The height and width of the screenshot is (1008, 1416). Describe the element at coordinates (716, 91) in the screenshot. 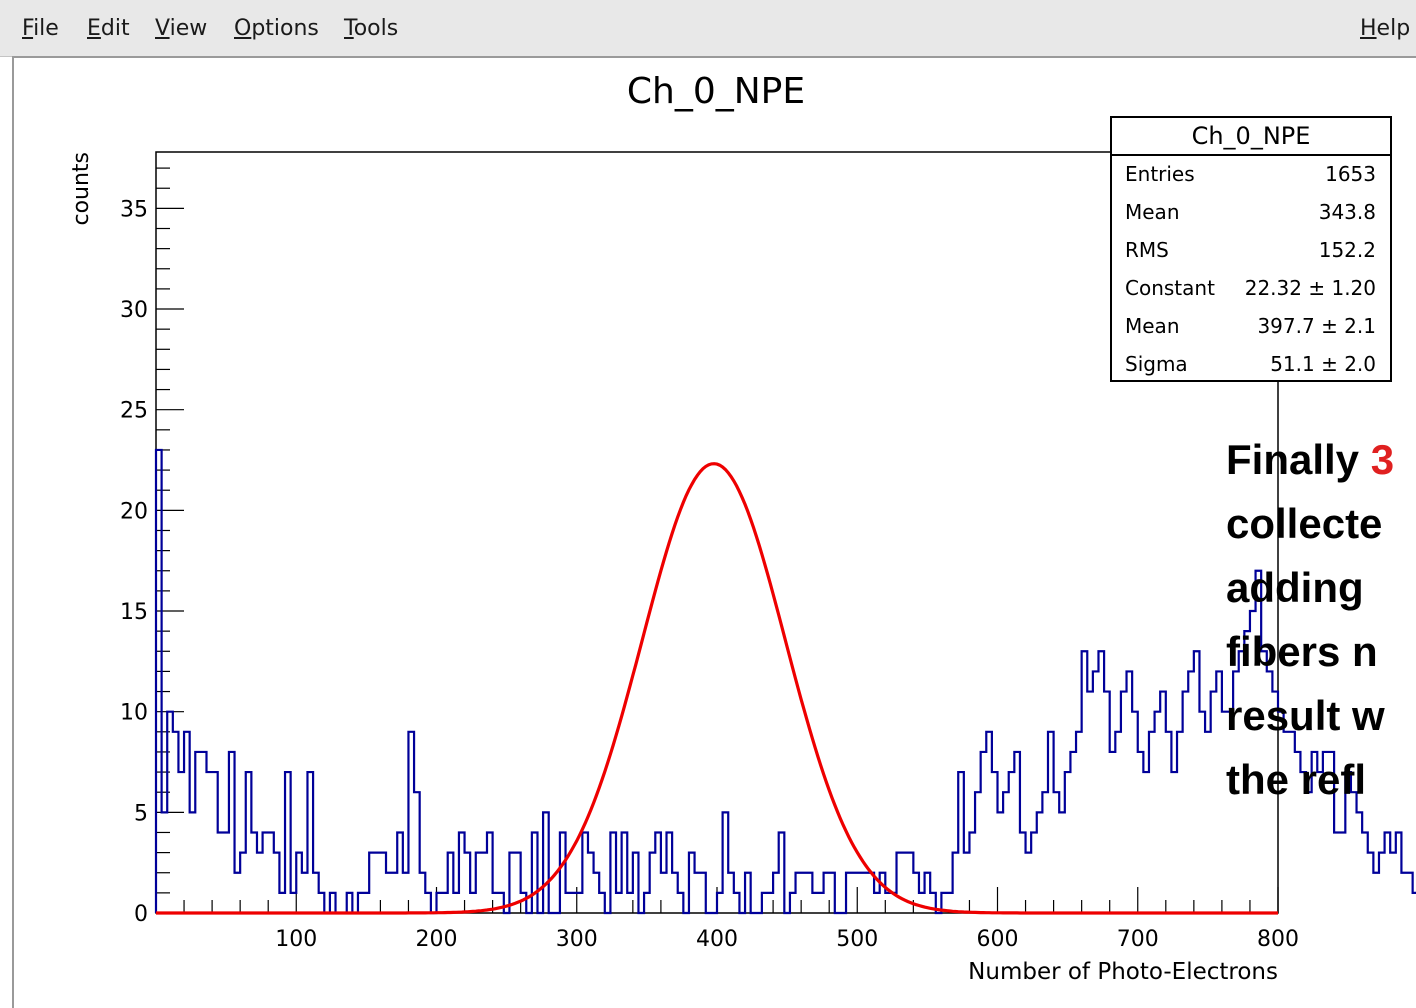

I see `chart-title: Ch_0_NPE` at that location.